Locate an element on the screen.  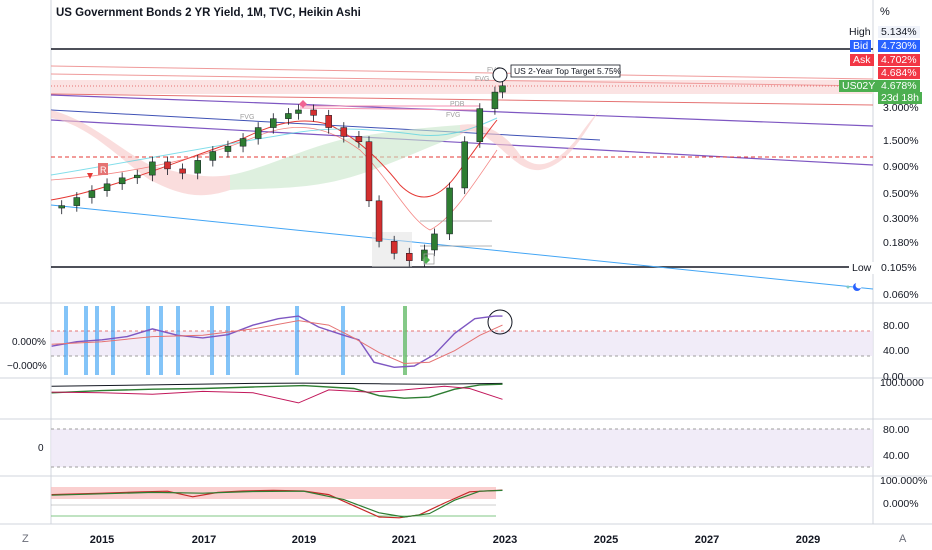
pane3-tick: 40.00 is located at coordinates (896, 456).